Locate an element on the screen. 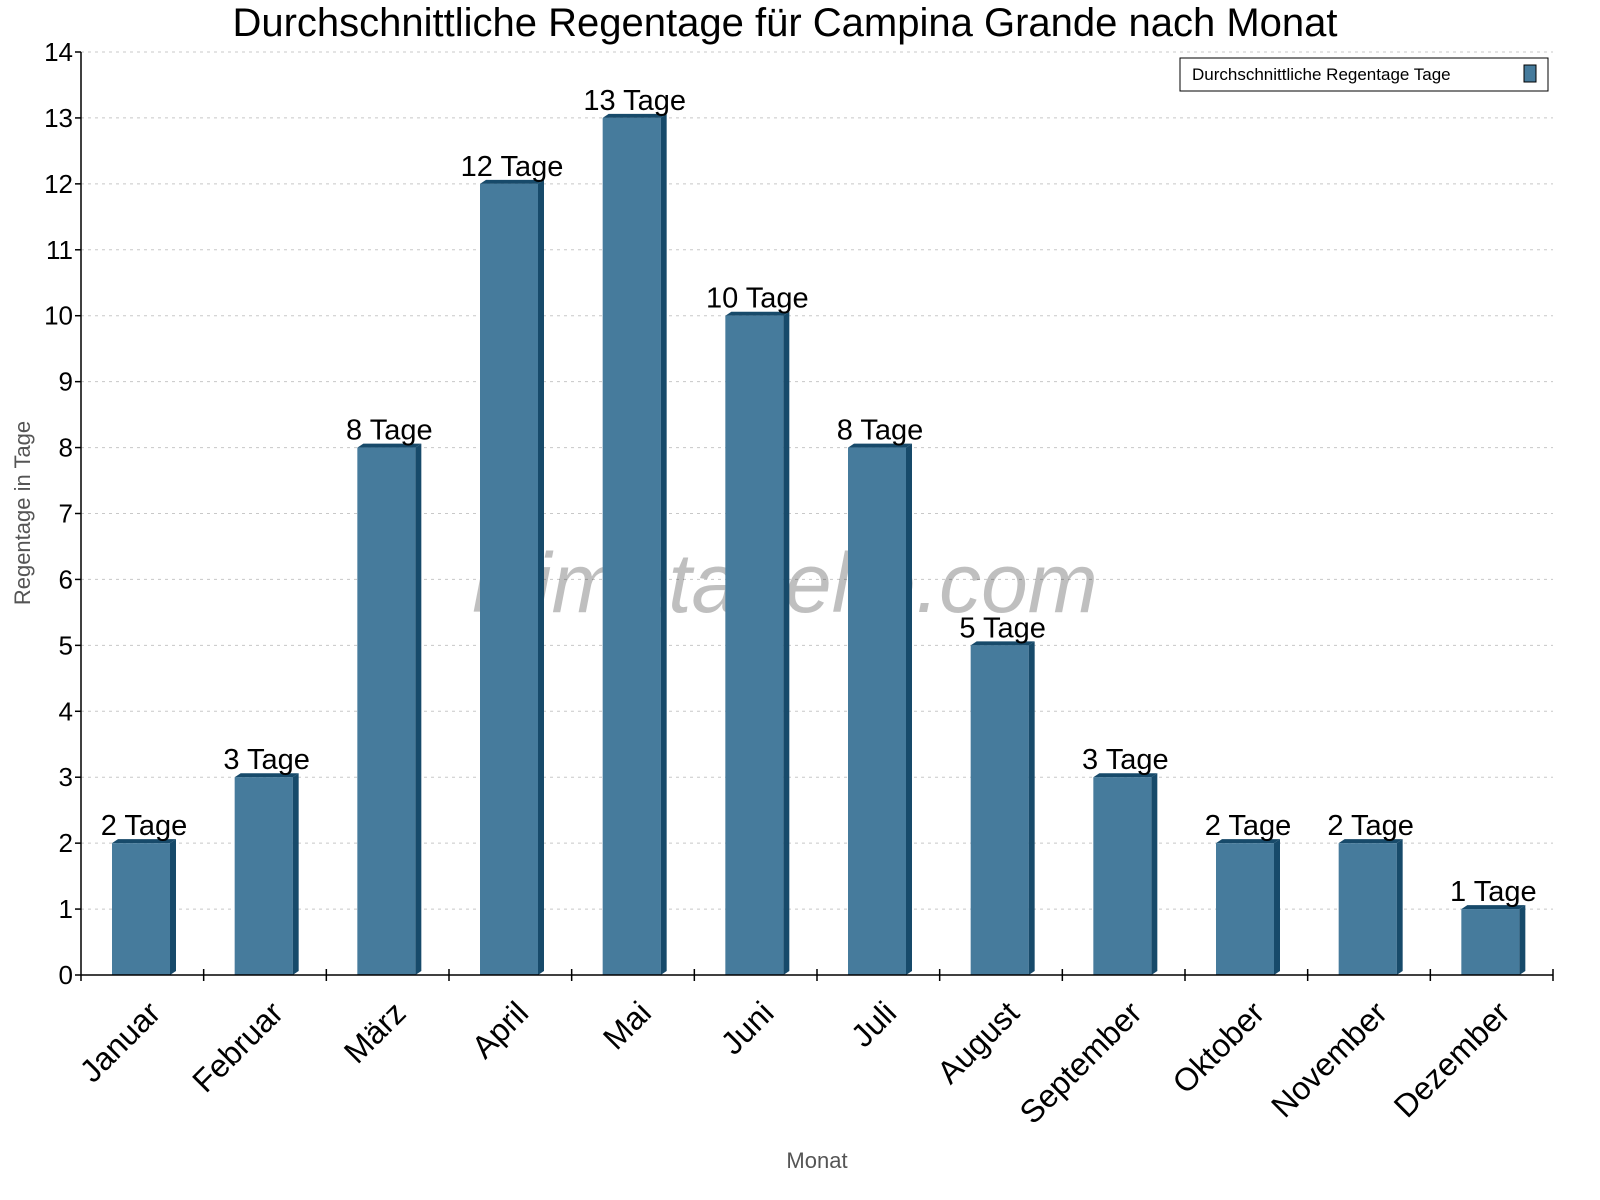  x-tick-label: November is located at coordinates (1329, 1059).